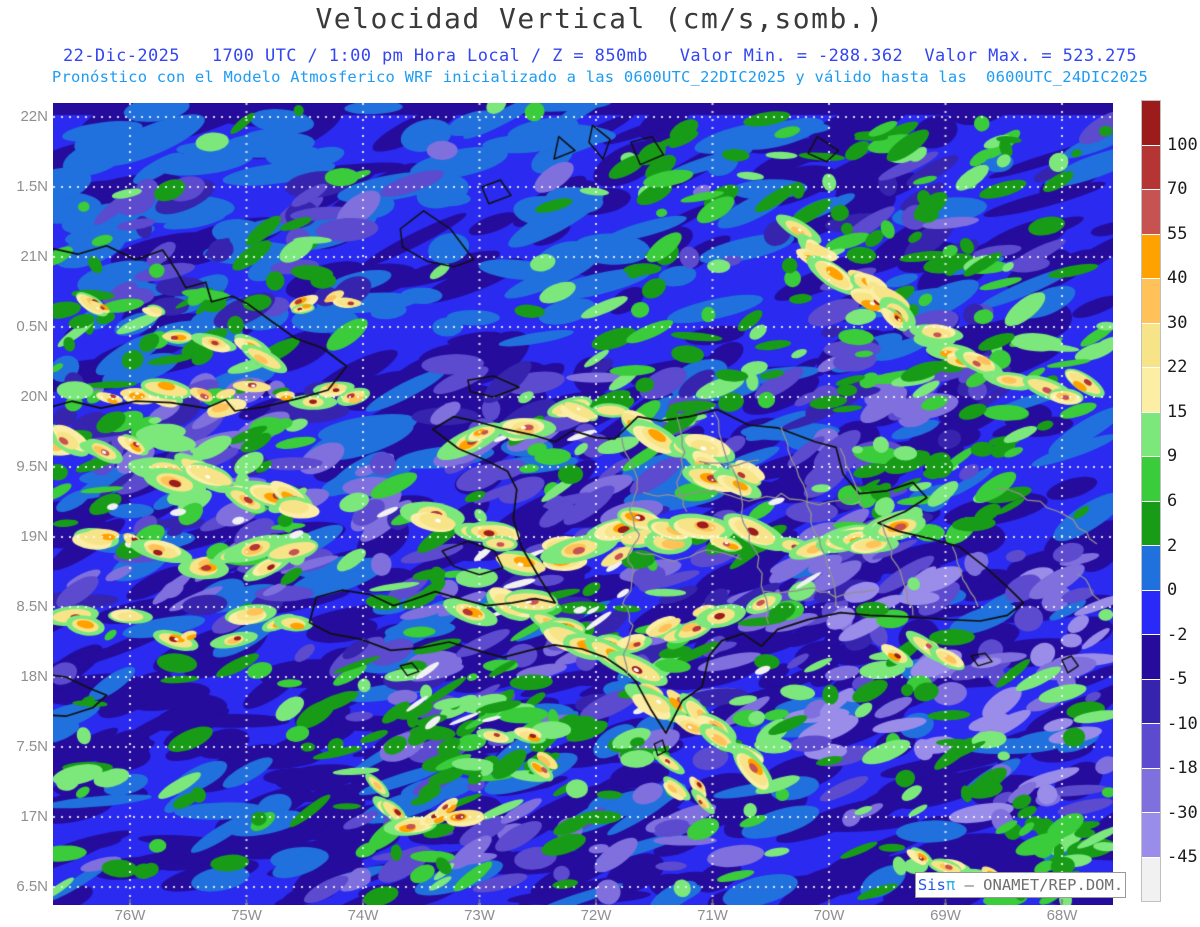 The image size is (1200, 927). Describe the element at coordinates (1177, 278) in the screenshot. I see `colorbar-tick-label: 40` at that location.